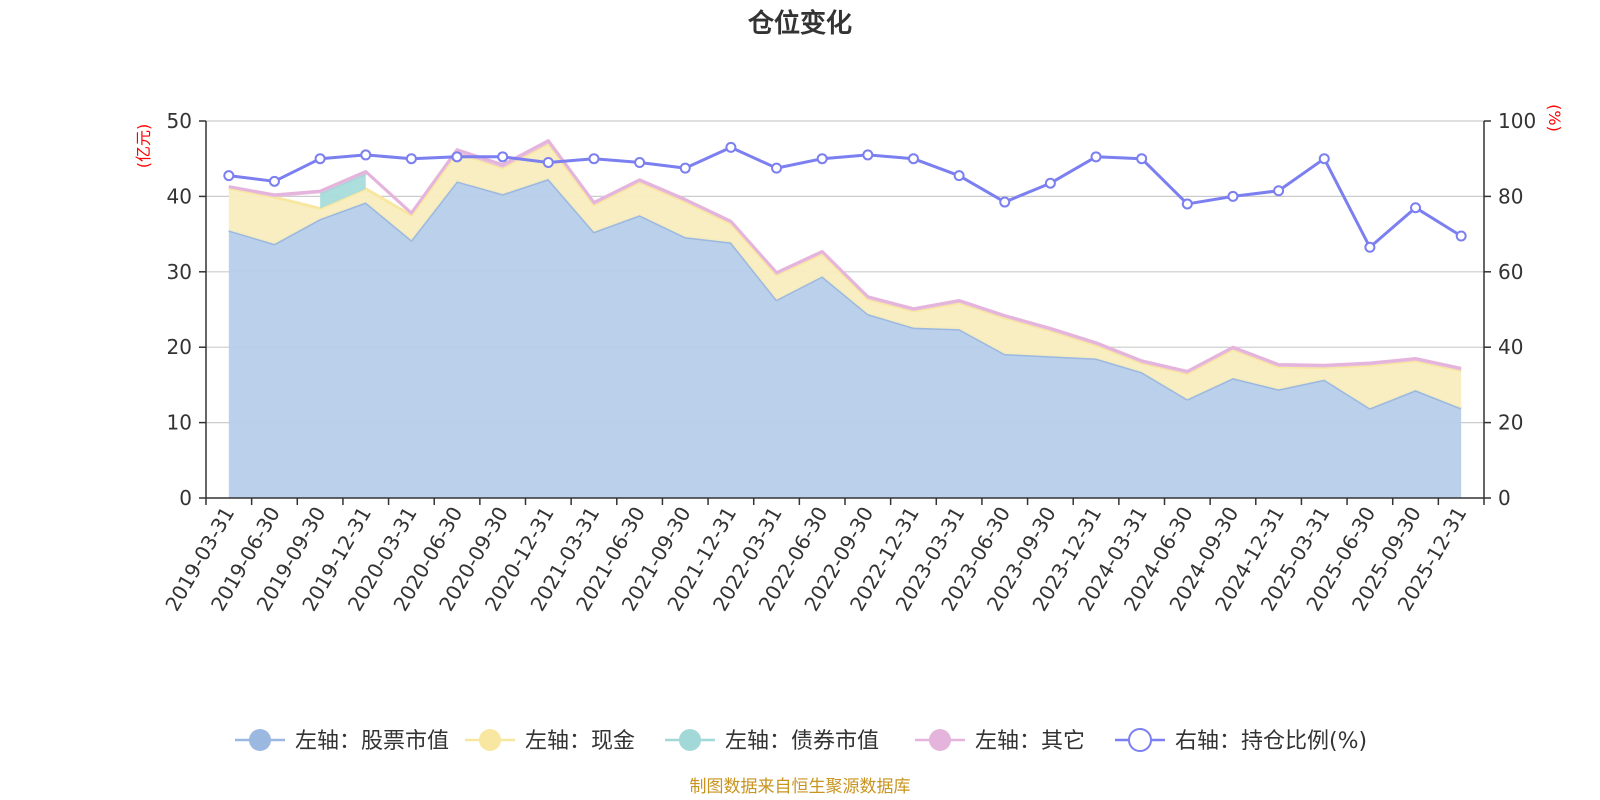  I want to click on legend-label: 左轴：债券市值, so click(802, 741).